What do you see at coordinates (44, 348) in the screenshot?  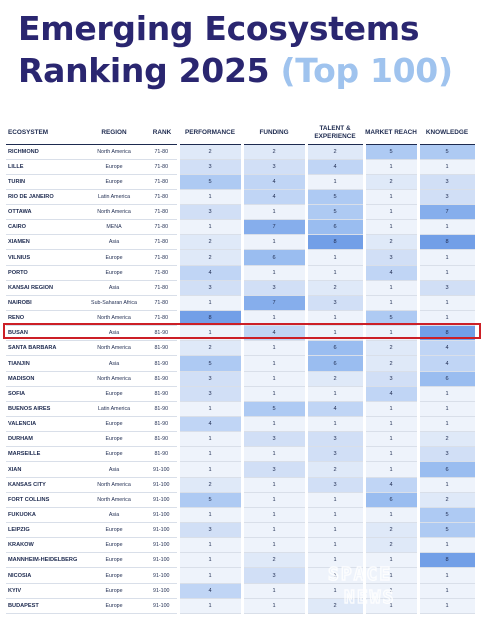 I see `ecosystem-cell: SANTA BARBARA` at bounding box center [44, 348].